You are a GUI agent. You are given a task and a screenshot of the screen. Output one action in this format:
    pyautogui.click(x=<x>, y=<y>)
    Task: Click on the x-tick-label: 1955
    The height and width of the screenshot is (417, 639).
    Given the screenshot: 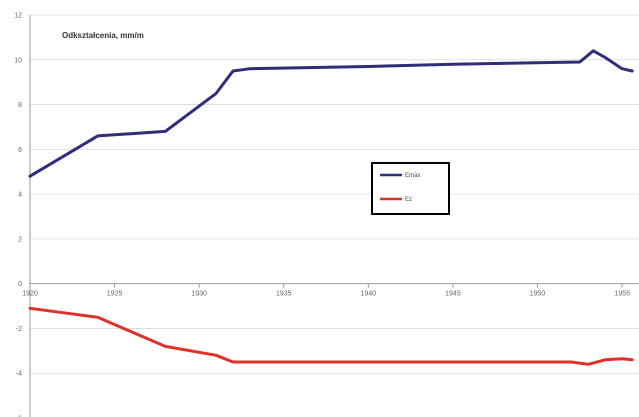 What is the action you would take?
    pyautogui.click(x=623, y=294)
    